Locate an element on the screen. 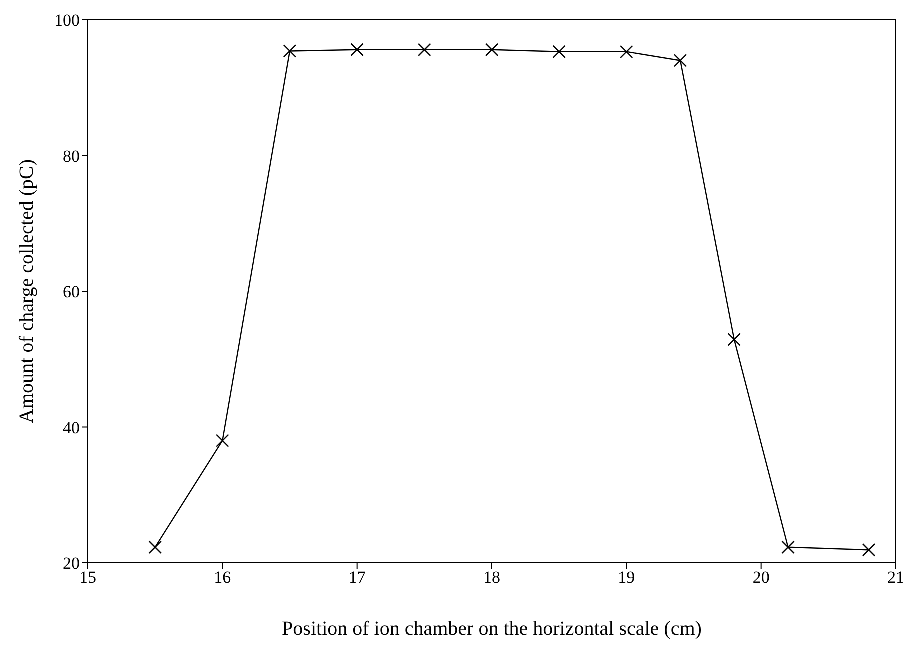 Image resolution: width=909 pixels, height=656 pixels. y-tick-label: 20 is located at coordinates (71, 564).